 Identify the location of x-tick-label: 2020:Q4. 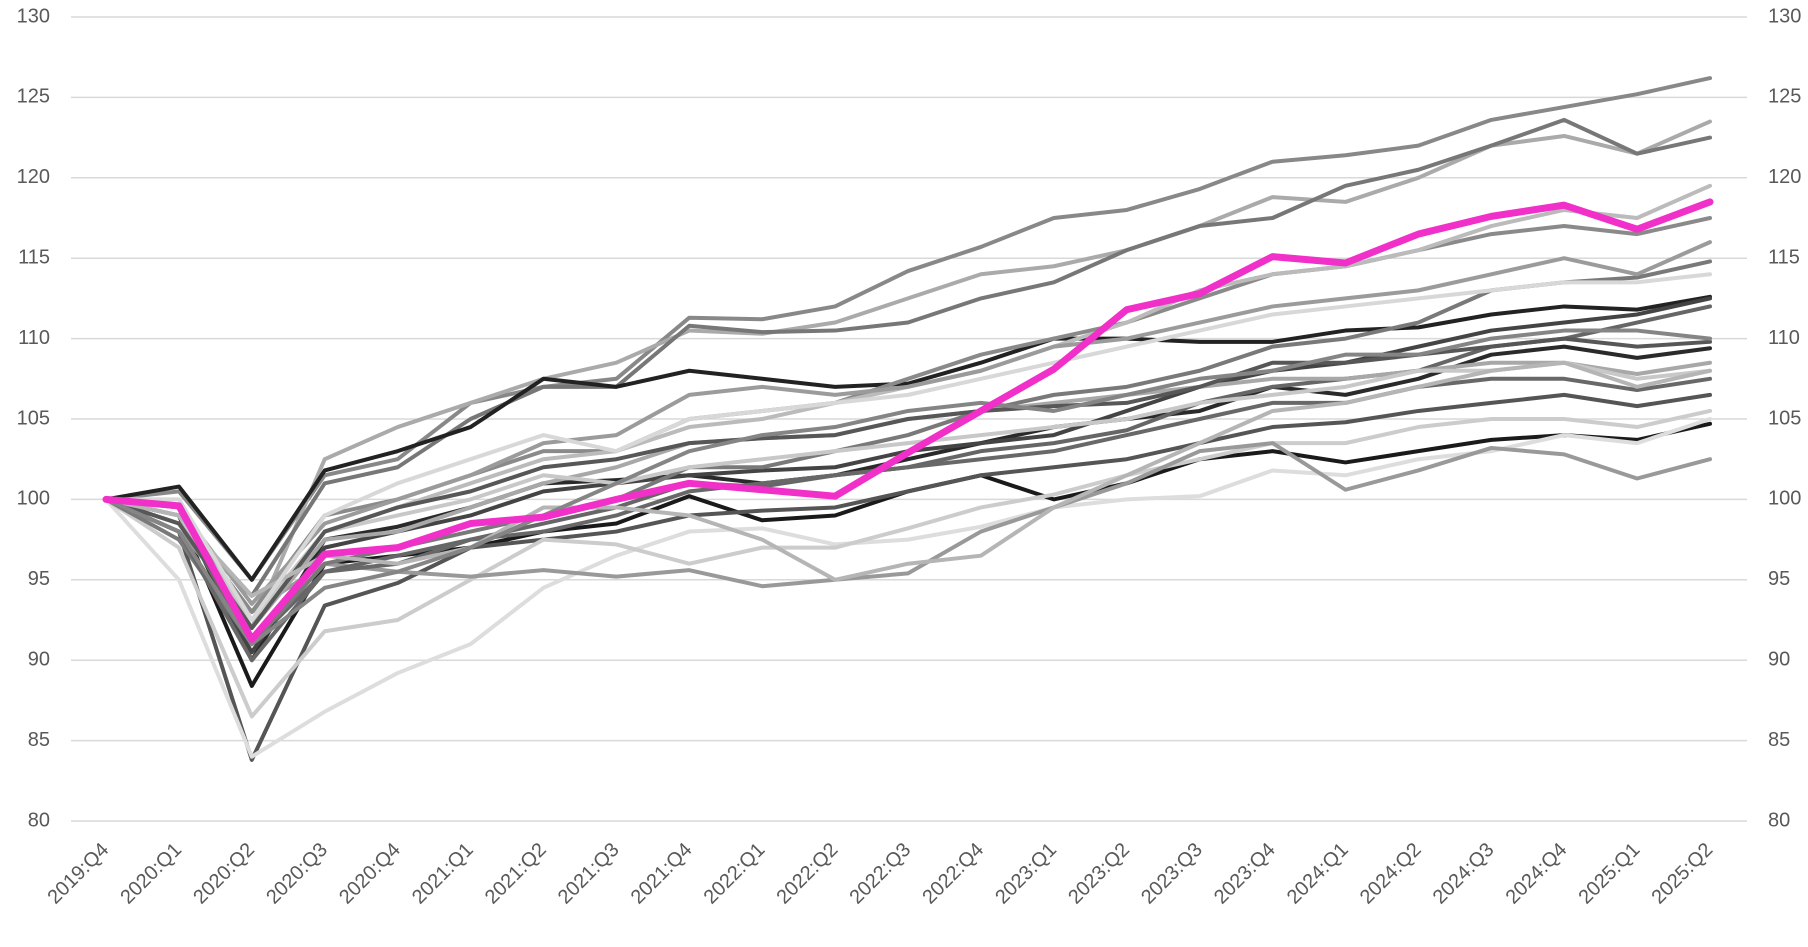
(370, 874).